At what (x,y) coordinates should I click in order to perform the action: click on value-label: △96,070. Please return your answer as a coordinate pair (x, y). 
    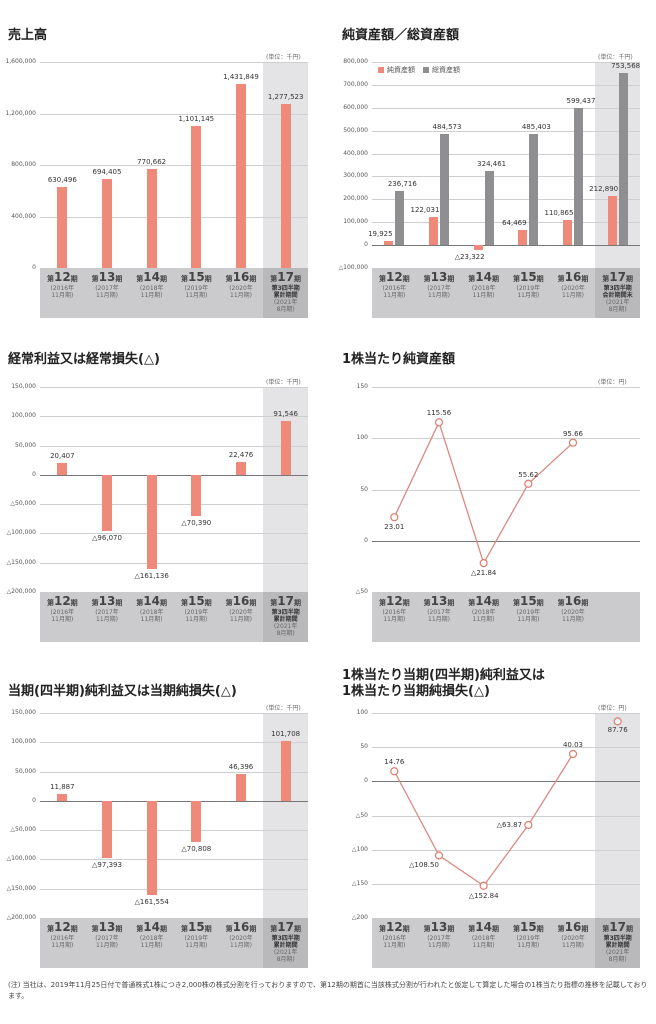
    Looking at the image, I should click on (107, 538).